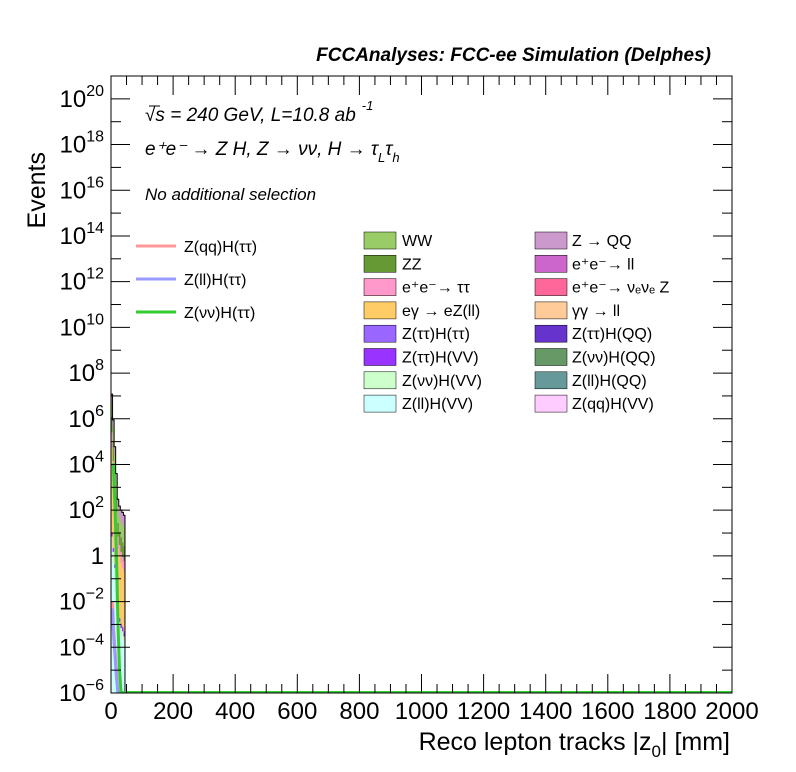 The width and height of the screenshot is (796, 772). I want to click on legend-fill-label: ZZ, so click(412, 264).